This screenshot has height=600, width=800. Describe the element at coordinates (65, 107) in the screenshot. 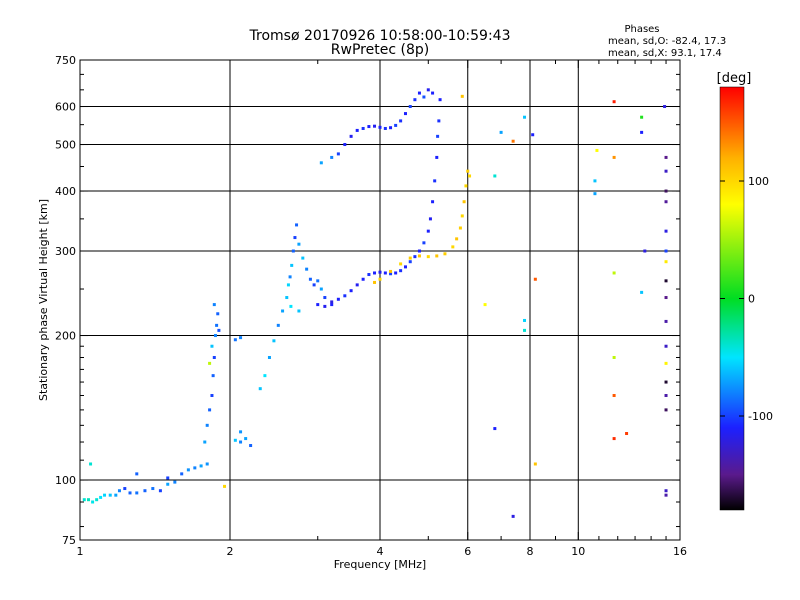

I see `y-tick-label: 600` at that location.